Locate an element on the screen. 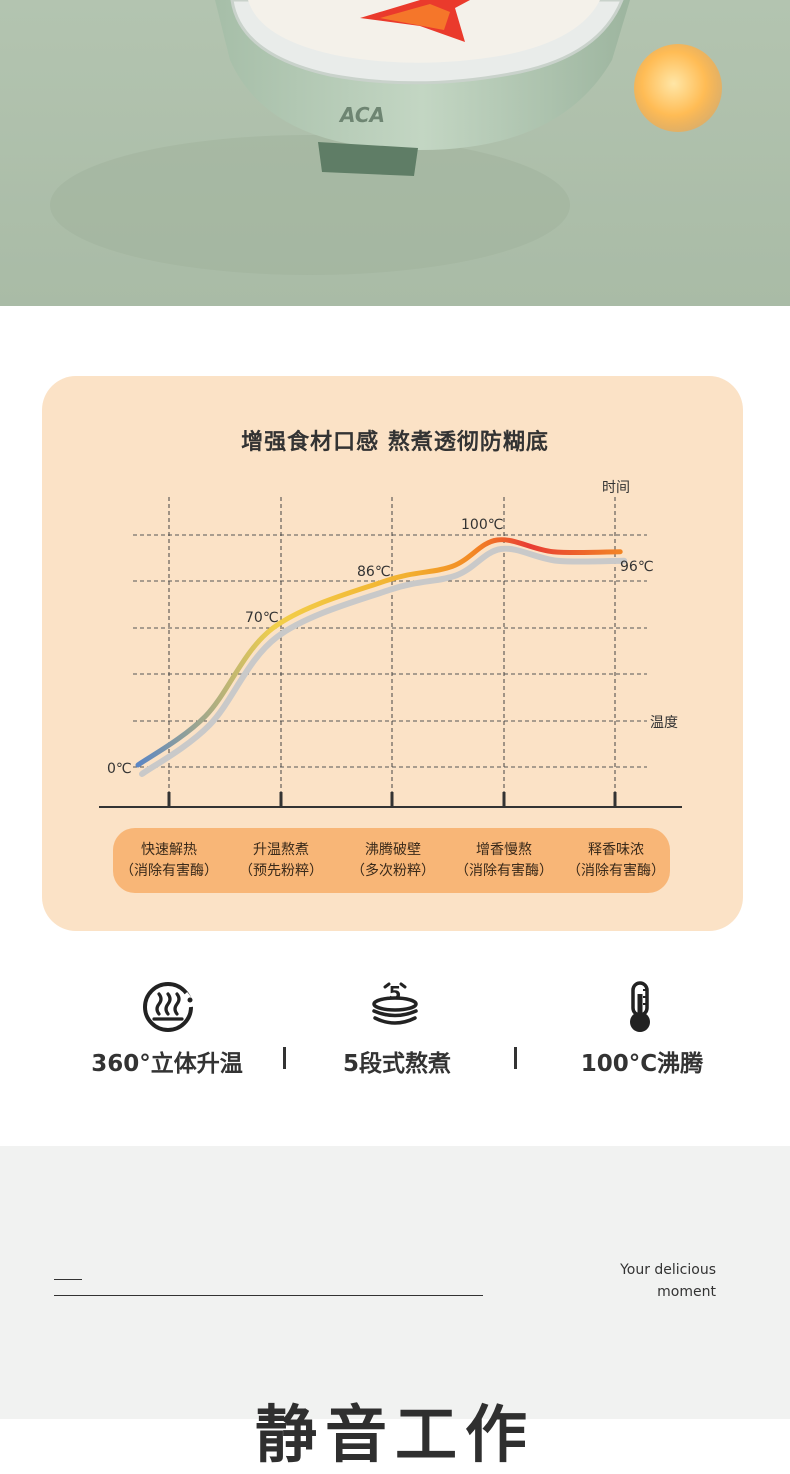 The height and width of the screenshot is (1474, 790). x-axis-label: 时间 is located at coordinates (616, 488).